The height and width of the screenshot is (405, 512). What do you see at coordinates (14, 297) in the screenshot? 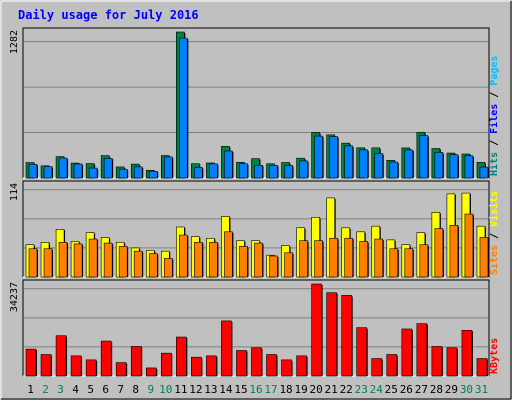
I see `ymax-label-kbytes: 34237` at bounding box center [14, 297].